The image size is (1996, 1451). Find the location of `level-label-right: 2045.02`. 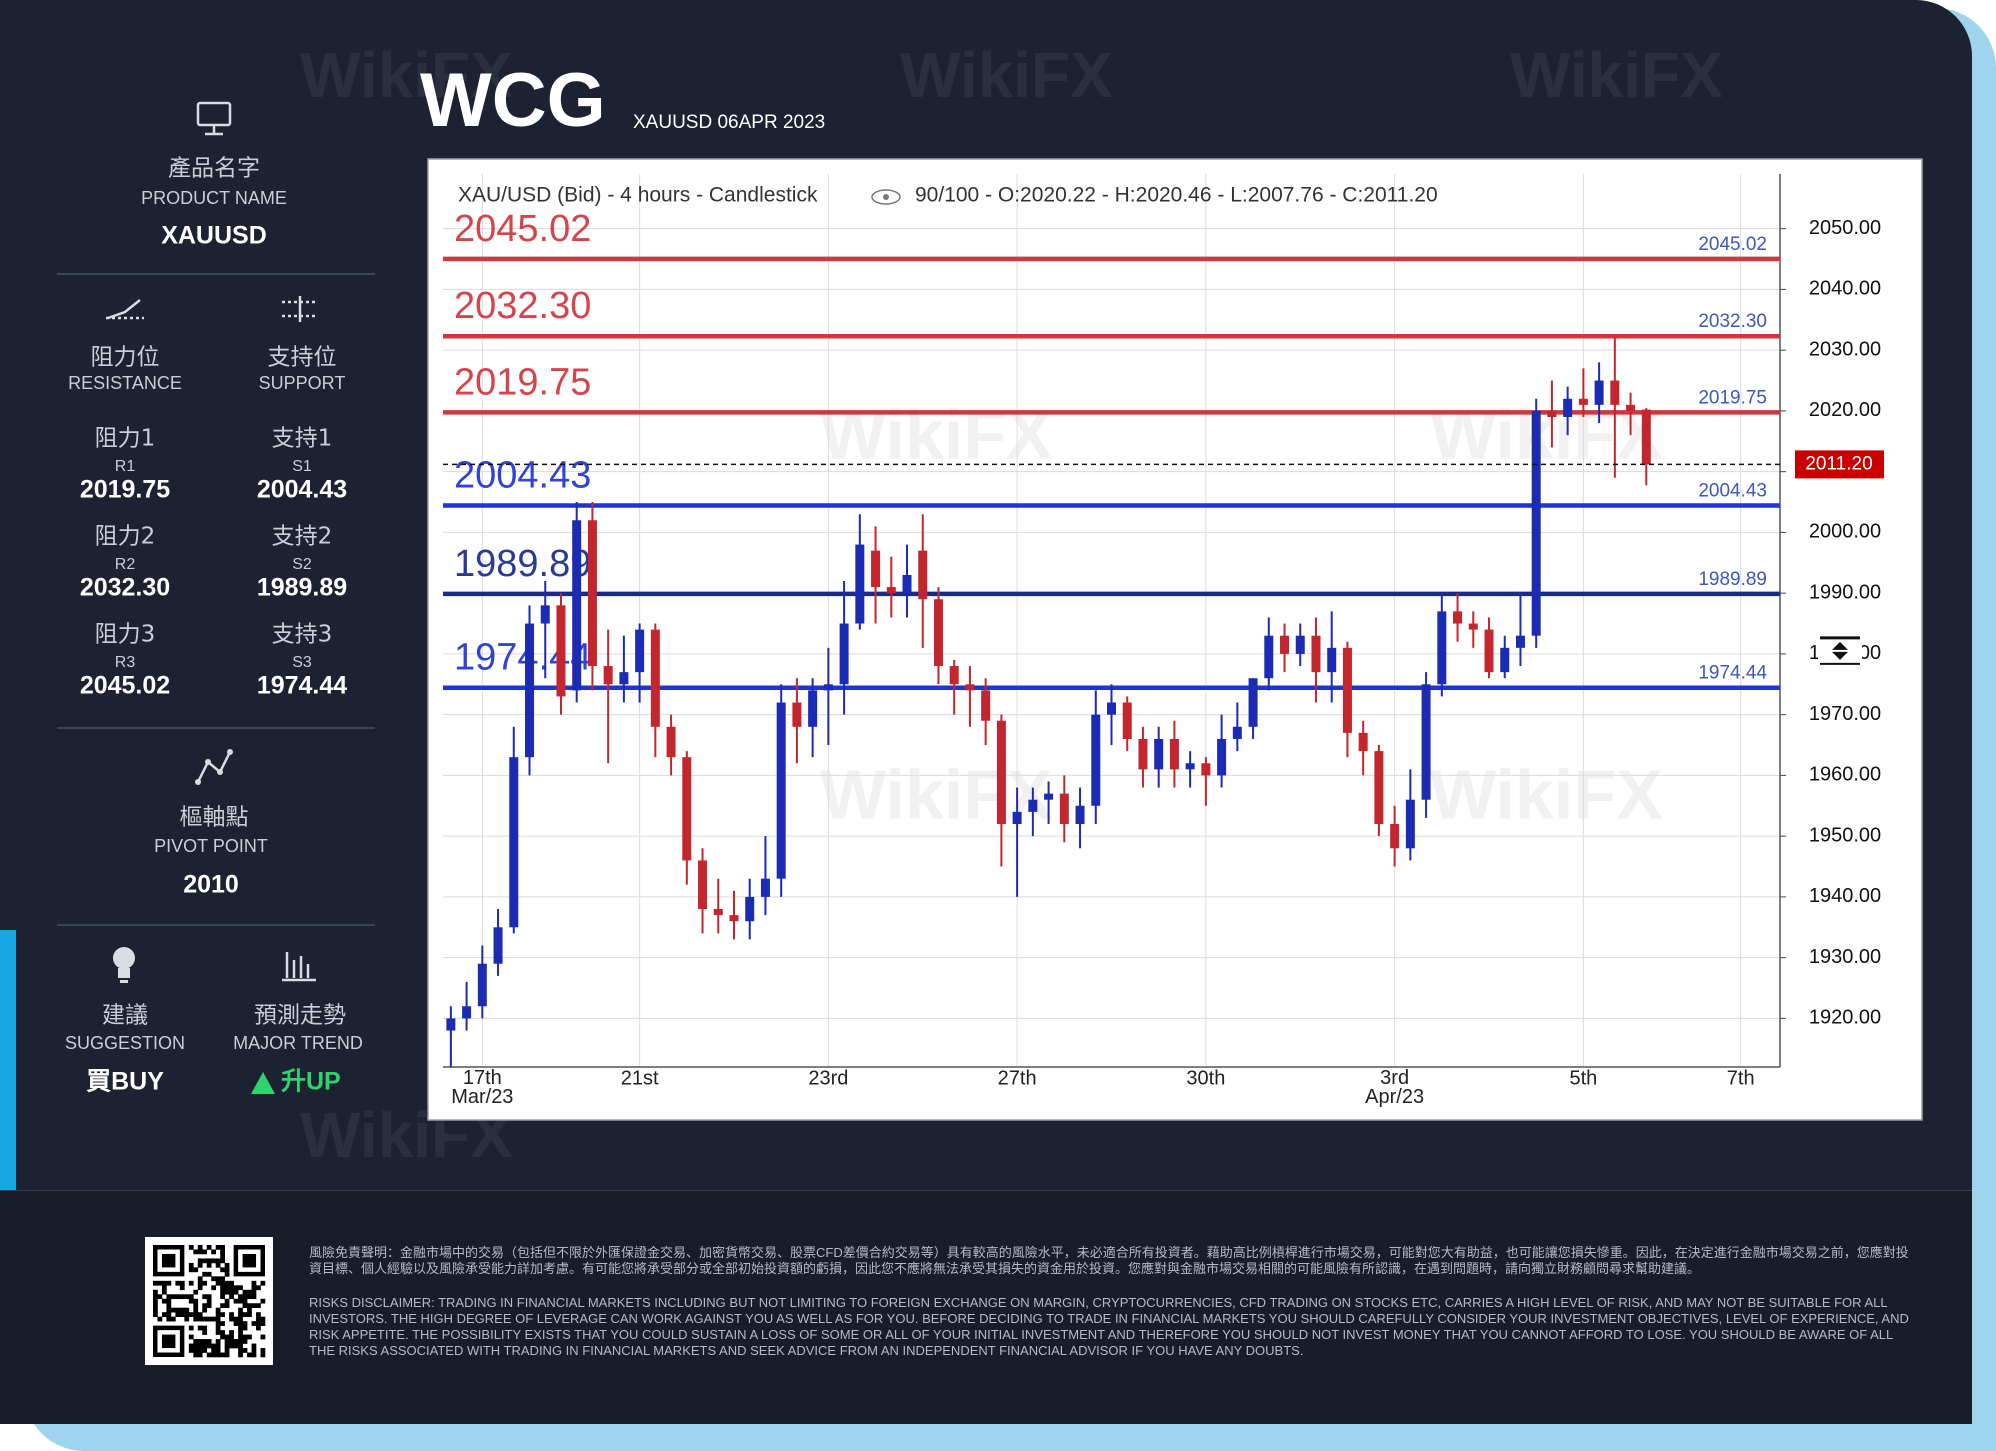

level-label-right: 2045.02 is located at coordinates (1732, 244).